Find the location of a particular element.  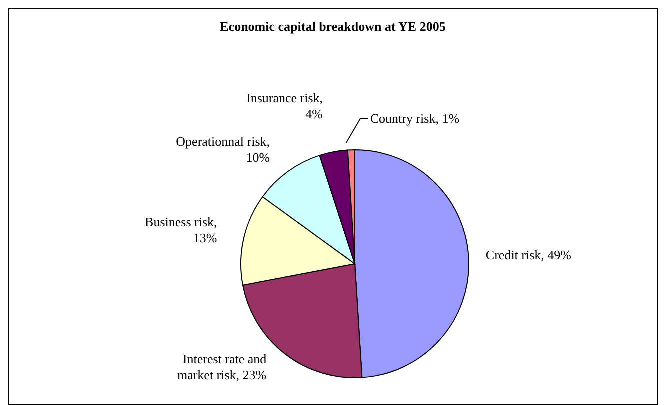

slice-label: Interest rate and market risk, 23% is located at coordinates (222, 366).